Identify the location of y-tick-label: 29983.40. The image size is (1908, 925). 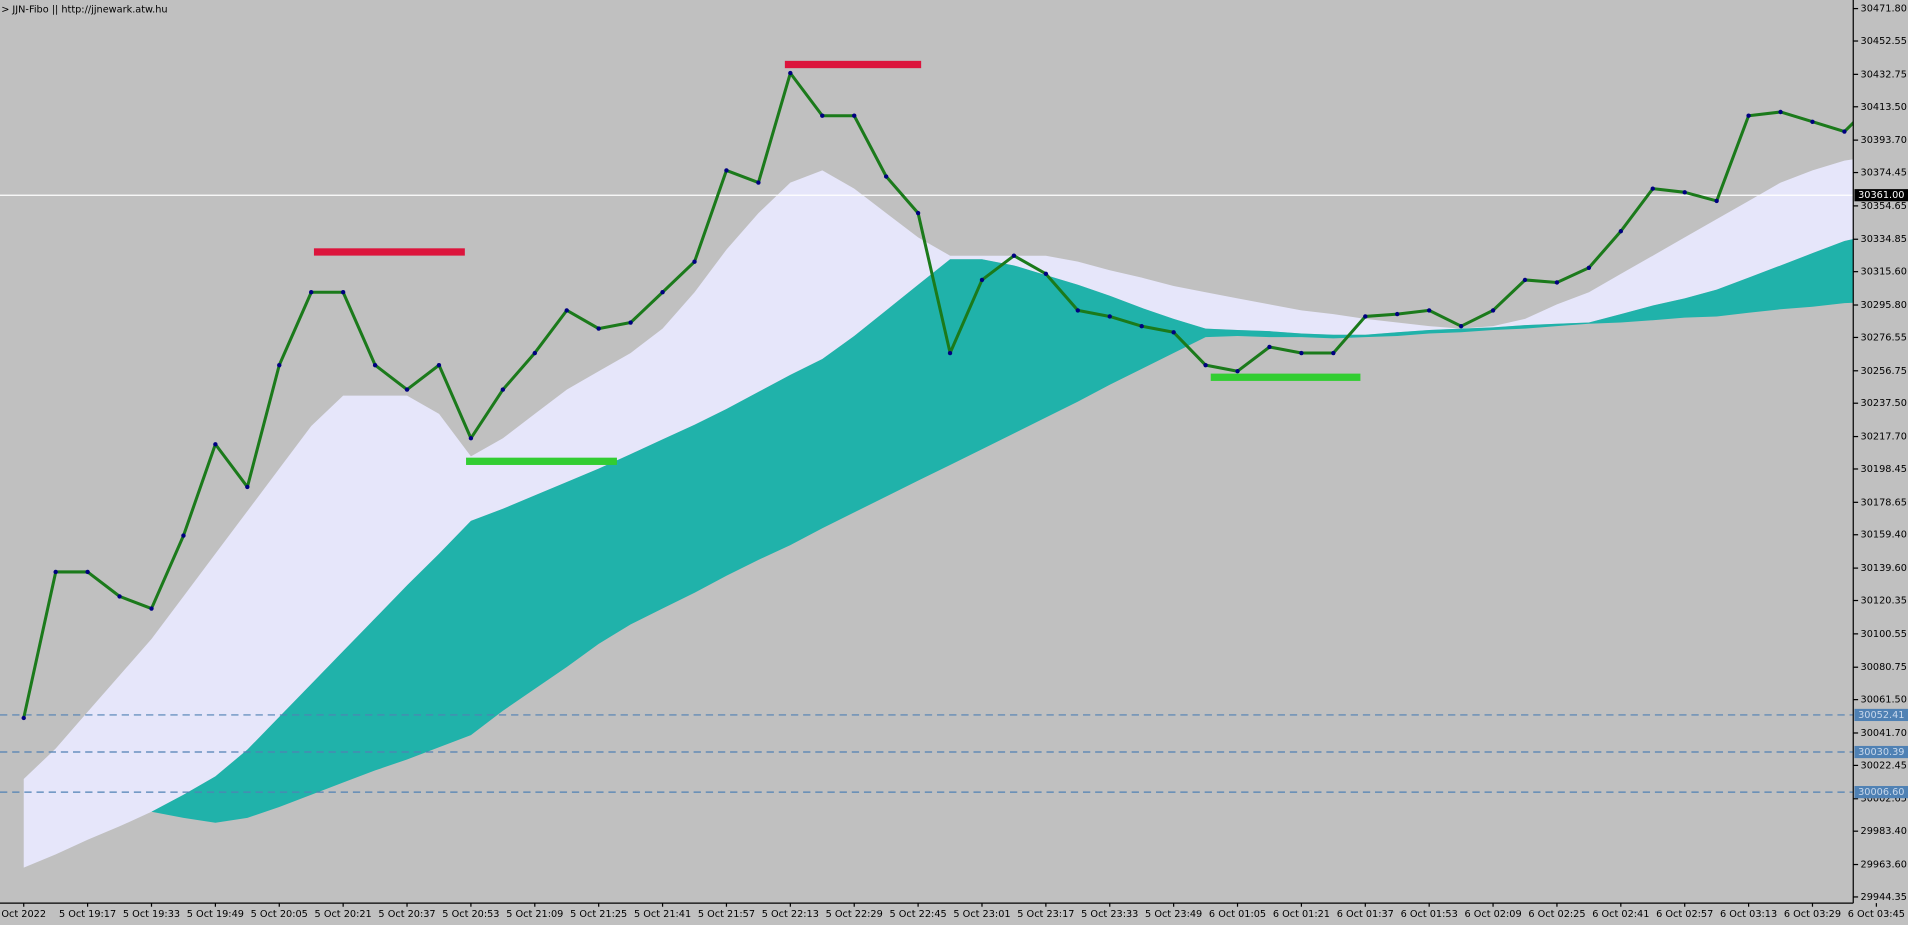
(1884, 831).